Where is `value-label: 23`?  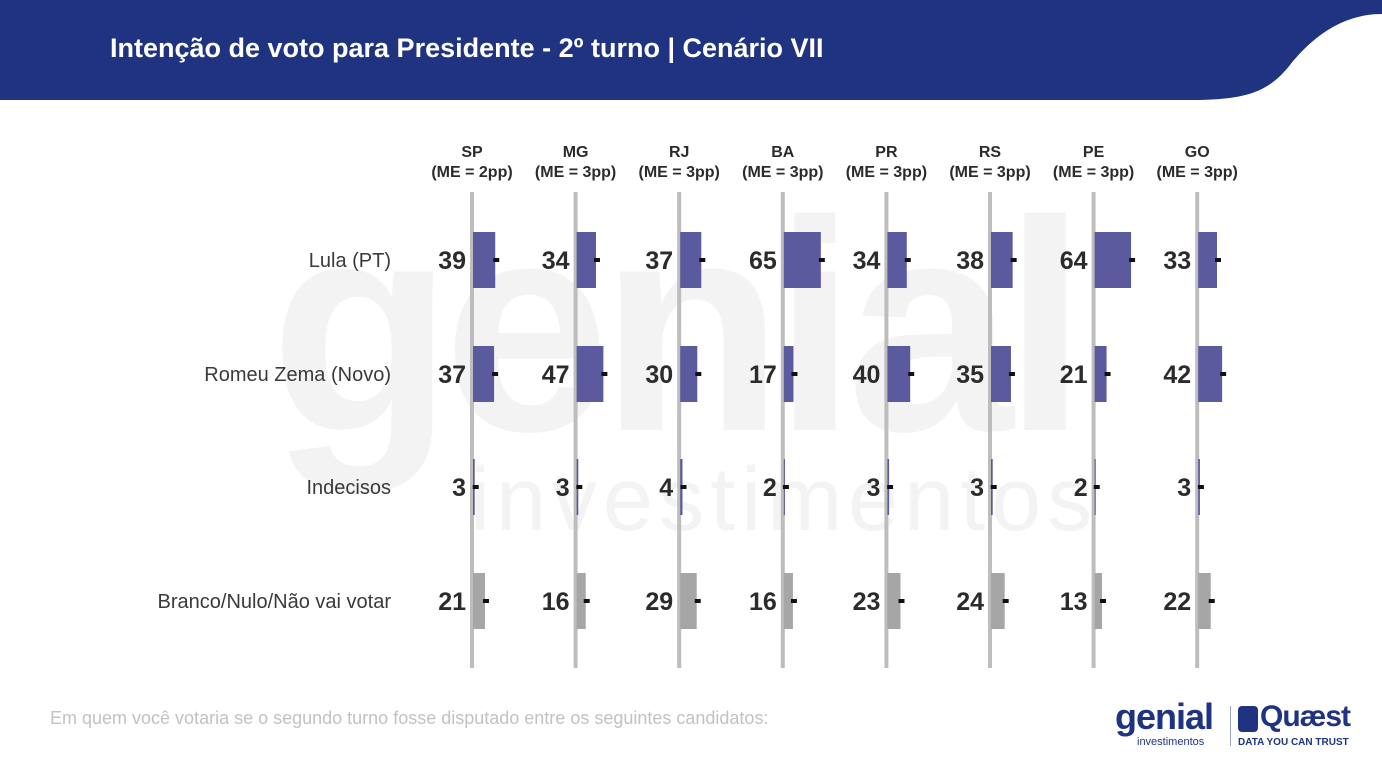
value-label: 23 is located at coordinates (867, 602).